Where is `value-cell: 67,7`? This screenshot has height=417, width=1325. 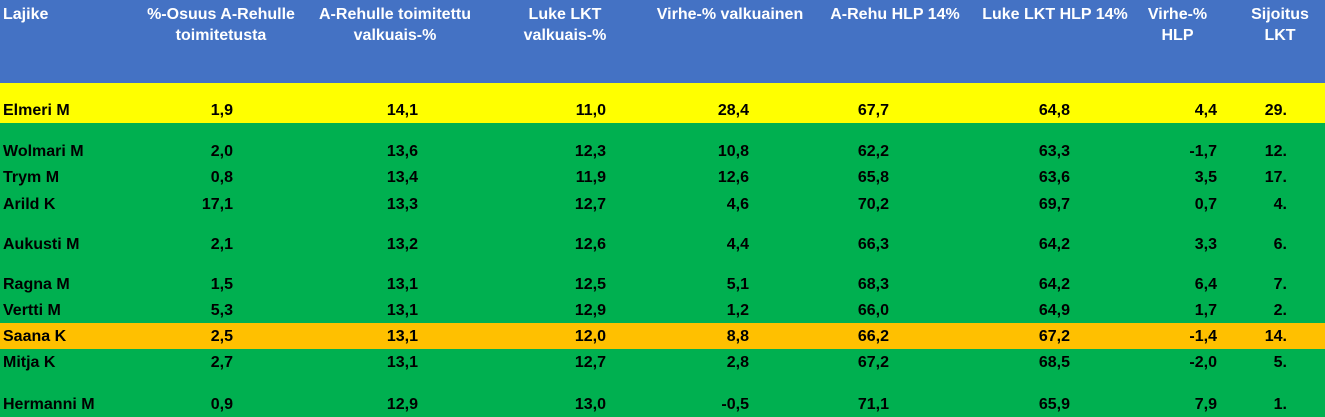
value-cell: 67,7 is located at coordinates (873, 111).